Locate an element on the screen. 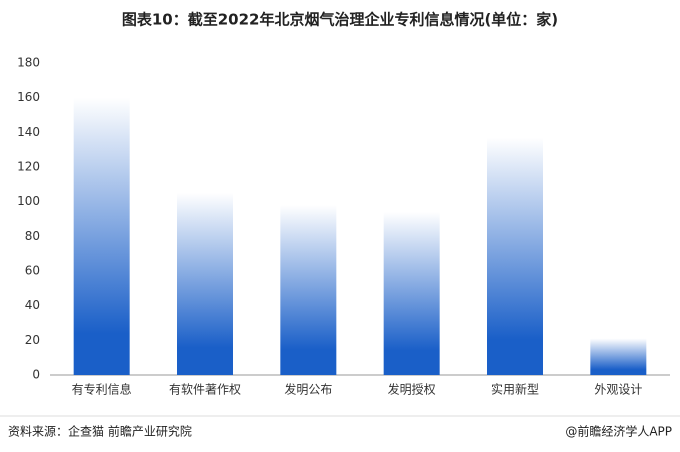  x-tick-label: 外观设计 is located at coordinates (618, 390).